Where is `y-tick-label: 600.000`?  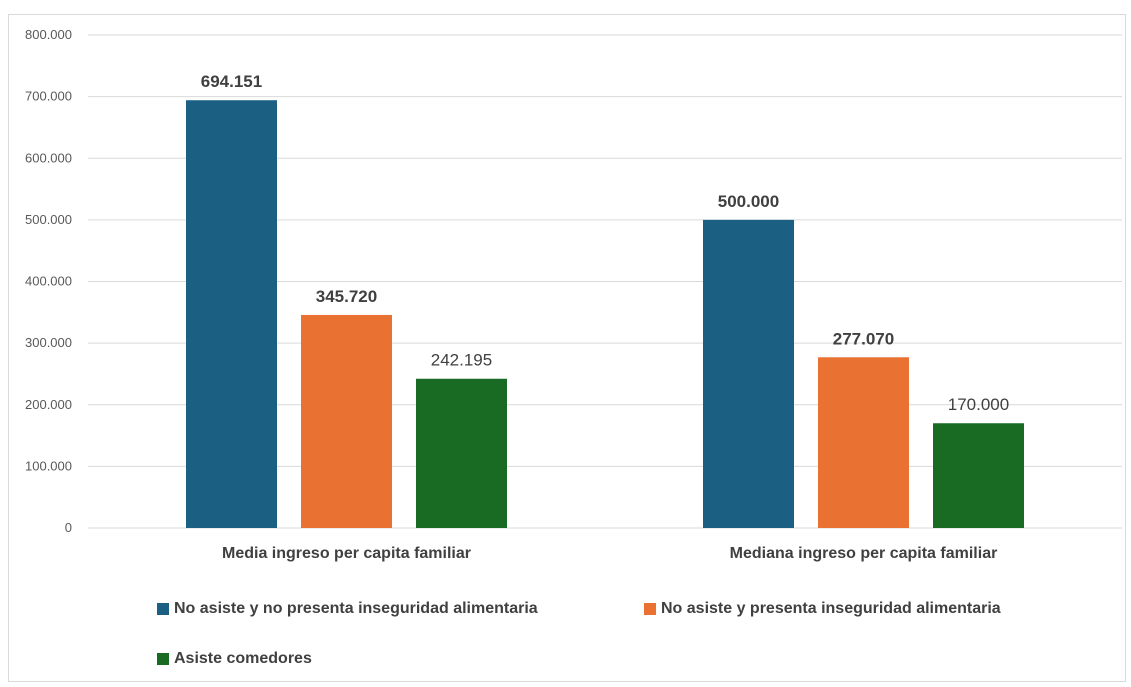
y-tick-label: 600.000 is located at coordinates (48, 157).